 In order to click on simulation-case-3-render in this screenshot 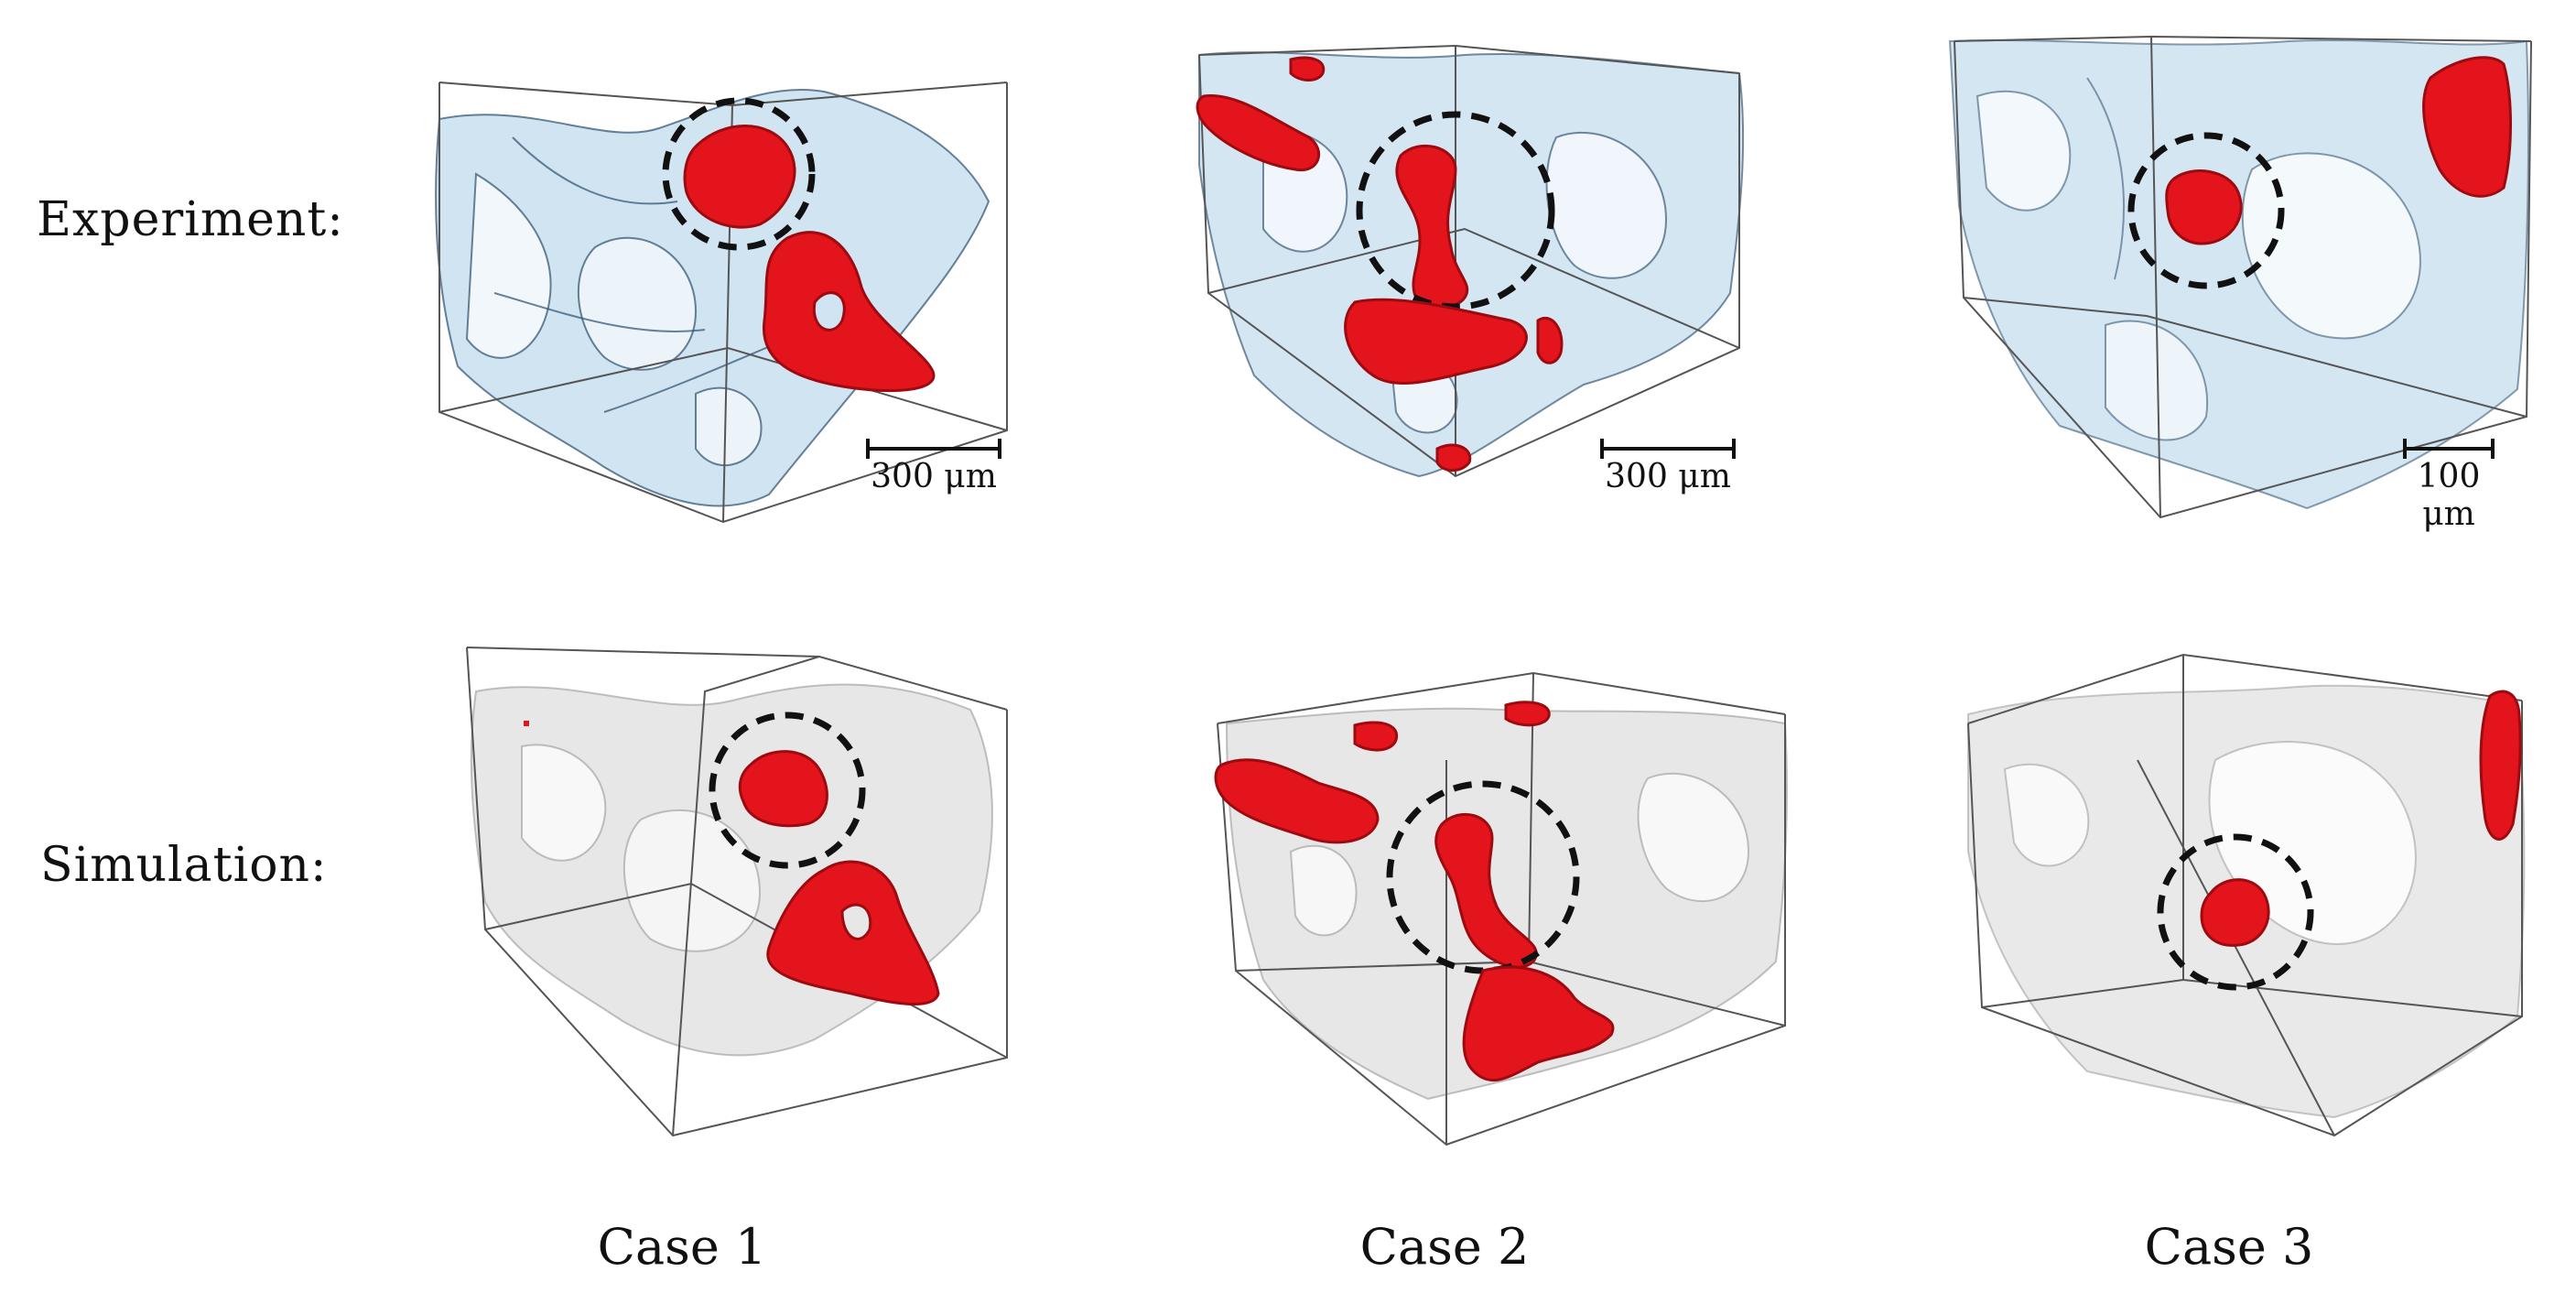, I will do `click(2248, 897)`.